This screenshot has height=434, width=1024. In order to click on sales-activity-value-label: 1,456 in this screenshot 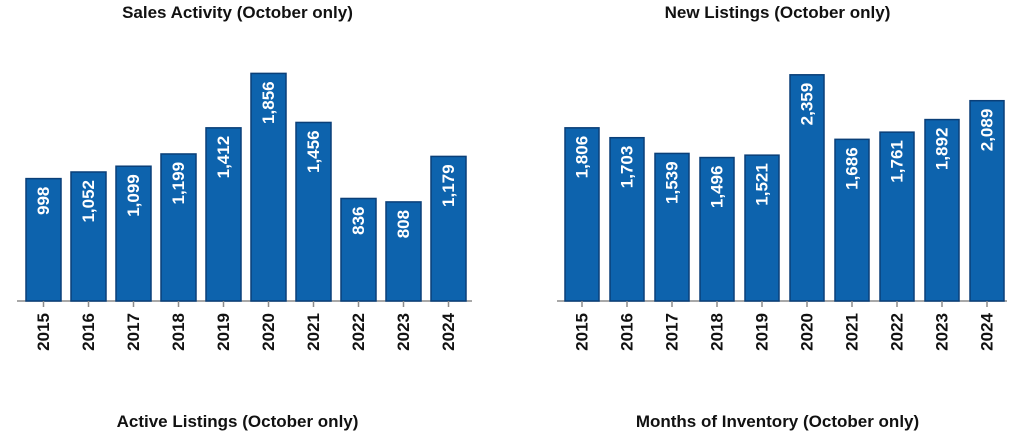, I will do `click(313, 151)`.